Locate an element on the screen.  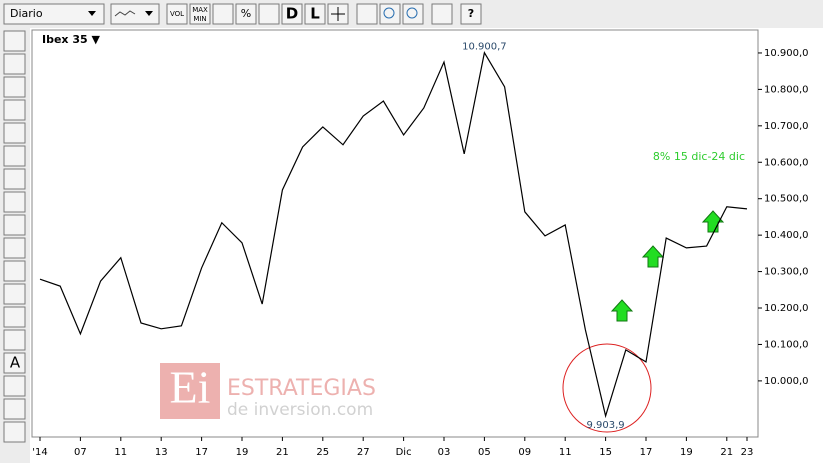
value-label: 10.900,7 is located at coordinates (484, 47).